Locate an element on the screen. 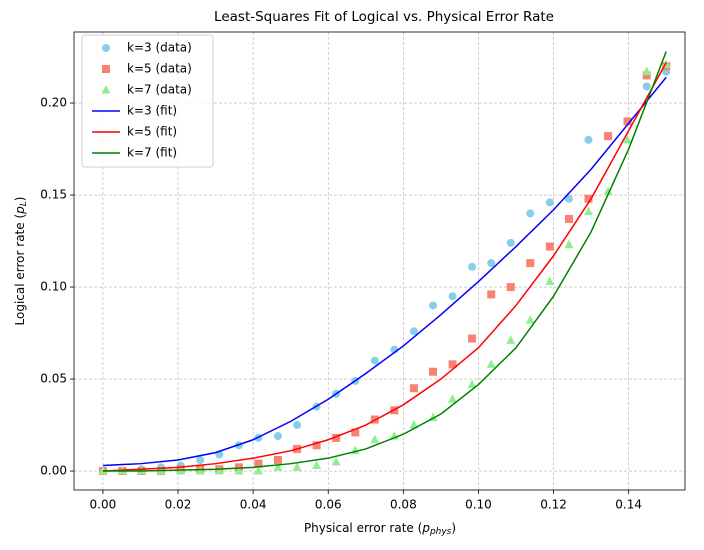  x-tick-label: 0.02 is located at coordinates (178, 505).